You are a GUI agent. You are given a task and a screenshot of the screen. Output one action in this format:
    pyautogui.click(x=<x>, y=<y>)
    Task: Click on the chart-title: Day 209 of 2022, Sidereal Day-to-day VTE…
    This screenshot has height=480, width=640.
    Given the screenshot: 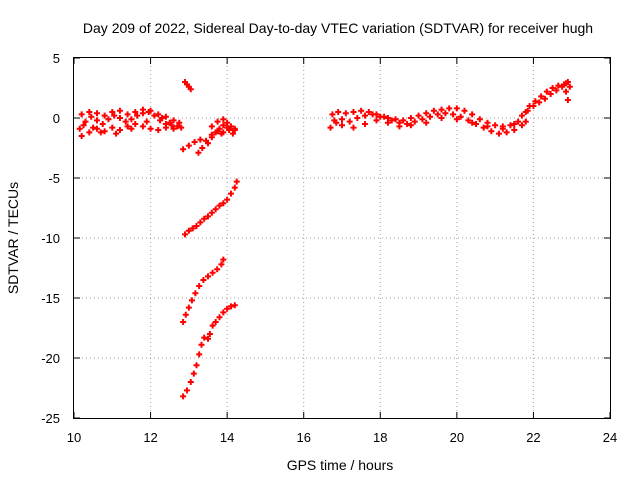 What is the action you would take?
    pyautogui.click(x=338, y=28)
    